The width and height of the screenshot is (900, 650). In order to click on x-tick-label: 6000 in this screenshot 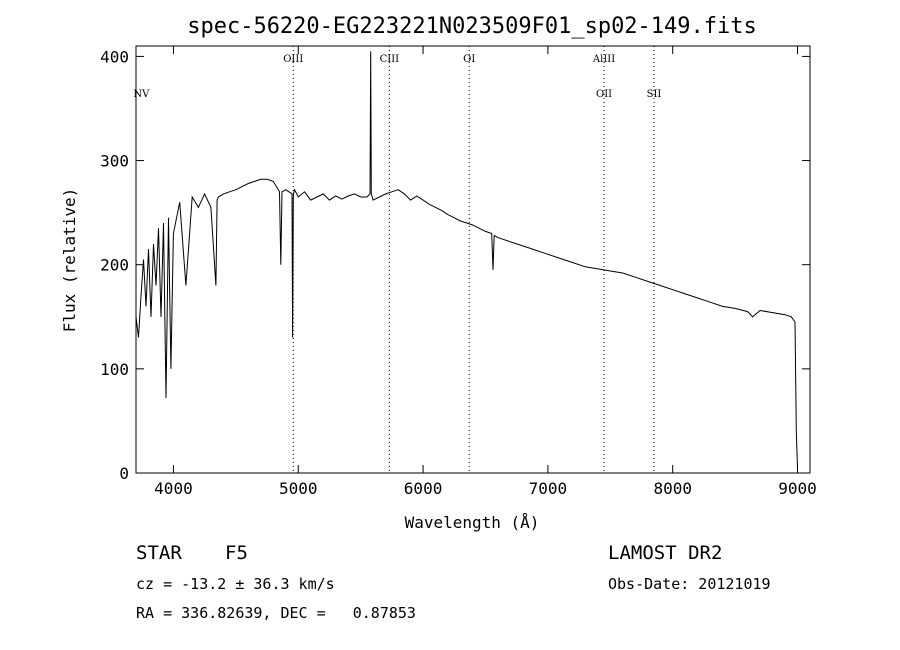, I will do `click(423, 488)`.